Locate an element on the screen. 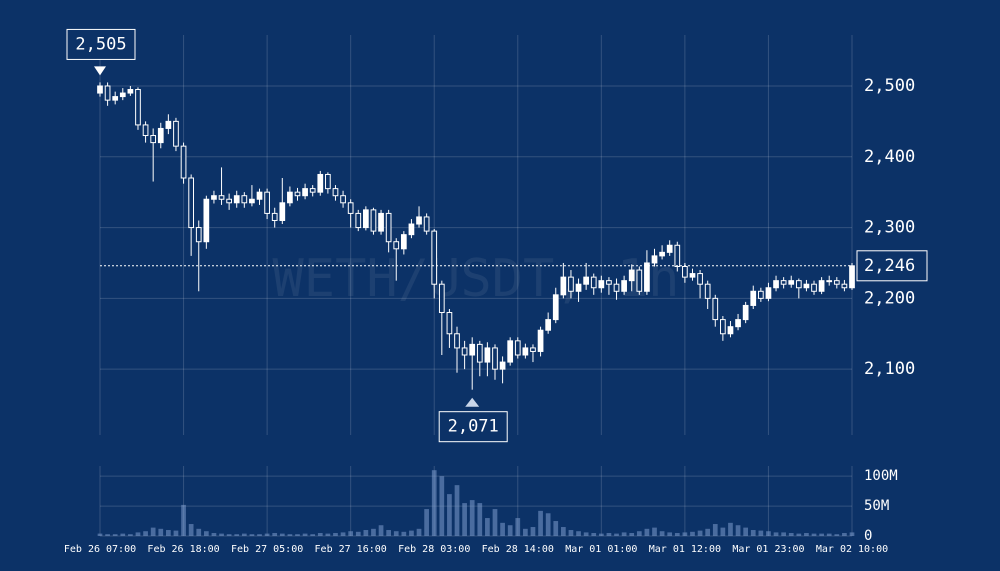 The height and width of the screenshot is (571, 1000). x-tick-label: Feb 26 18:00 is located at coordinates (183, 549).